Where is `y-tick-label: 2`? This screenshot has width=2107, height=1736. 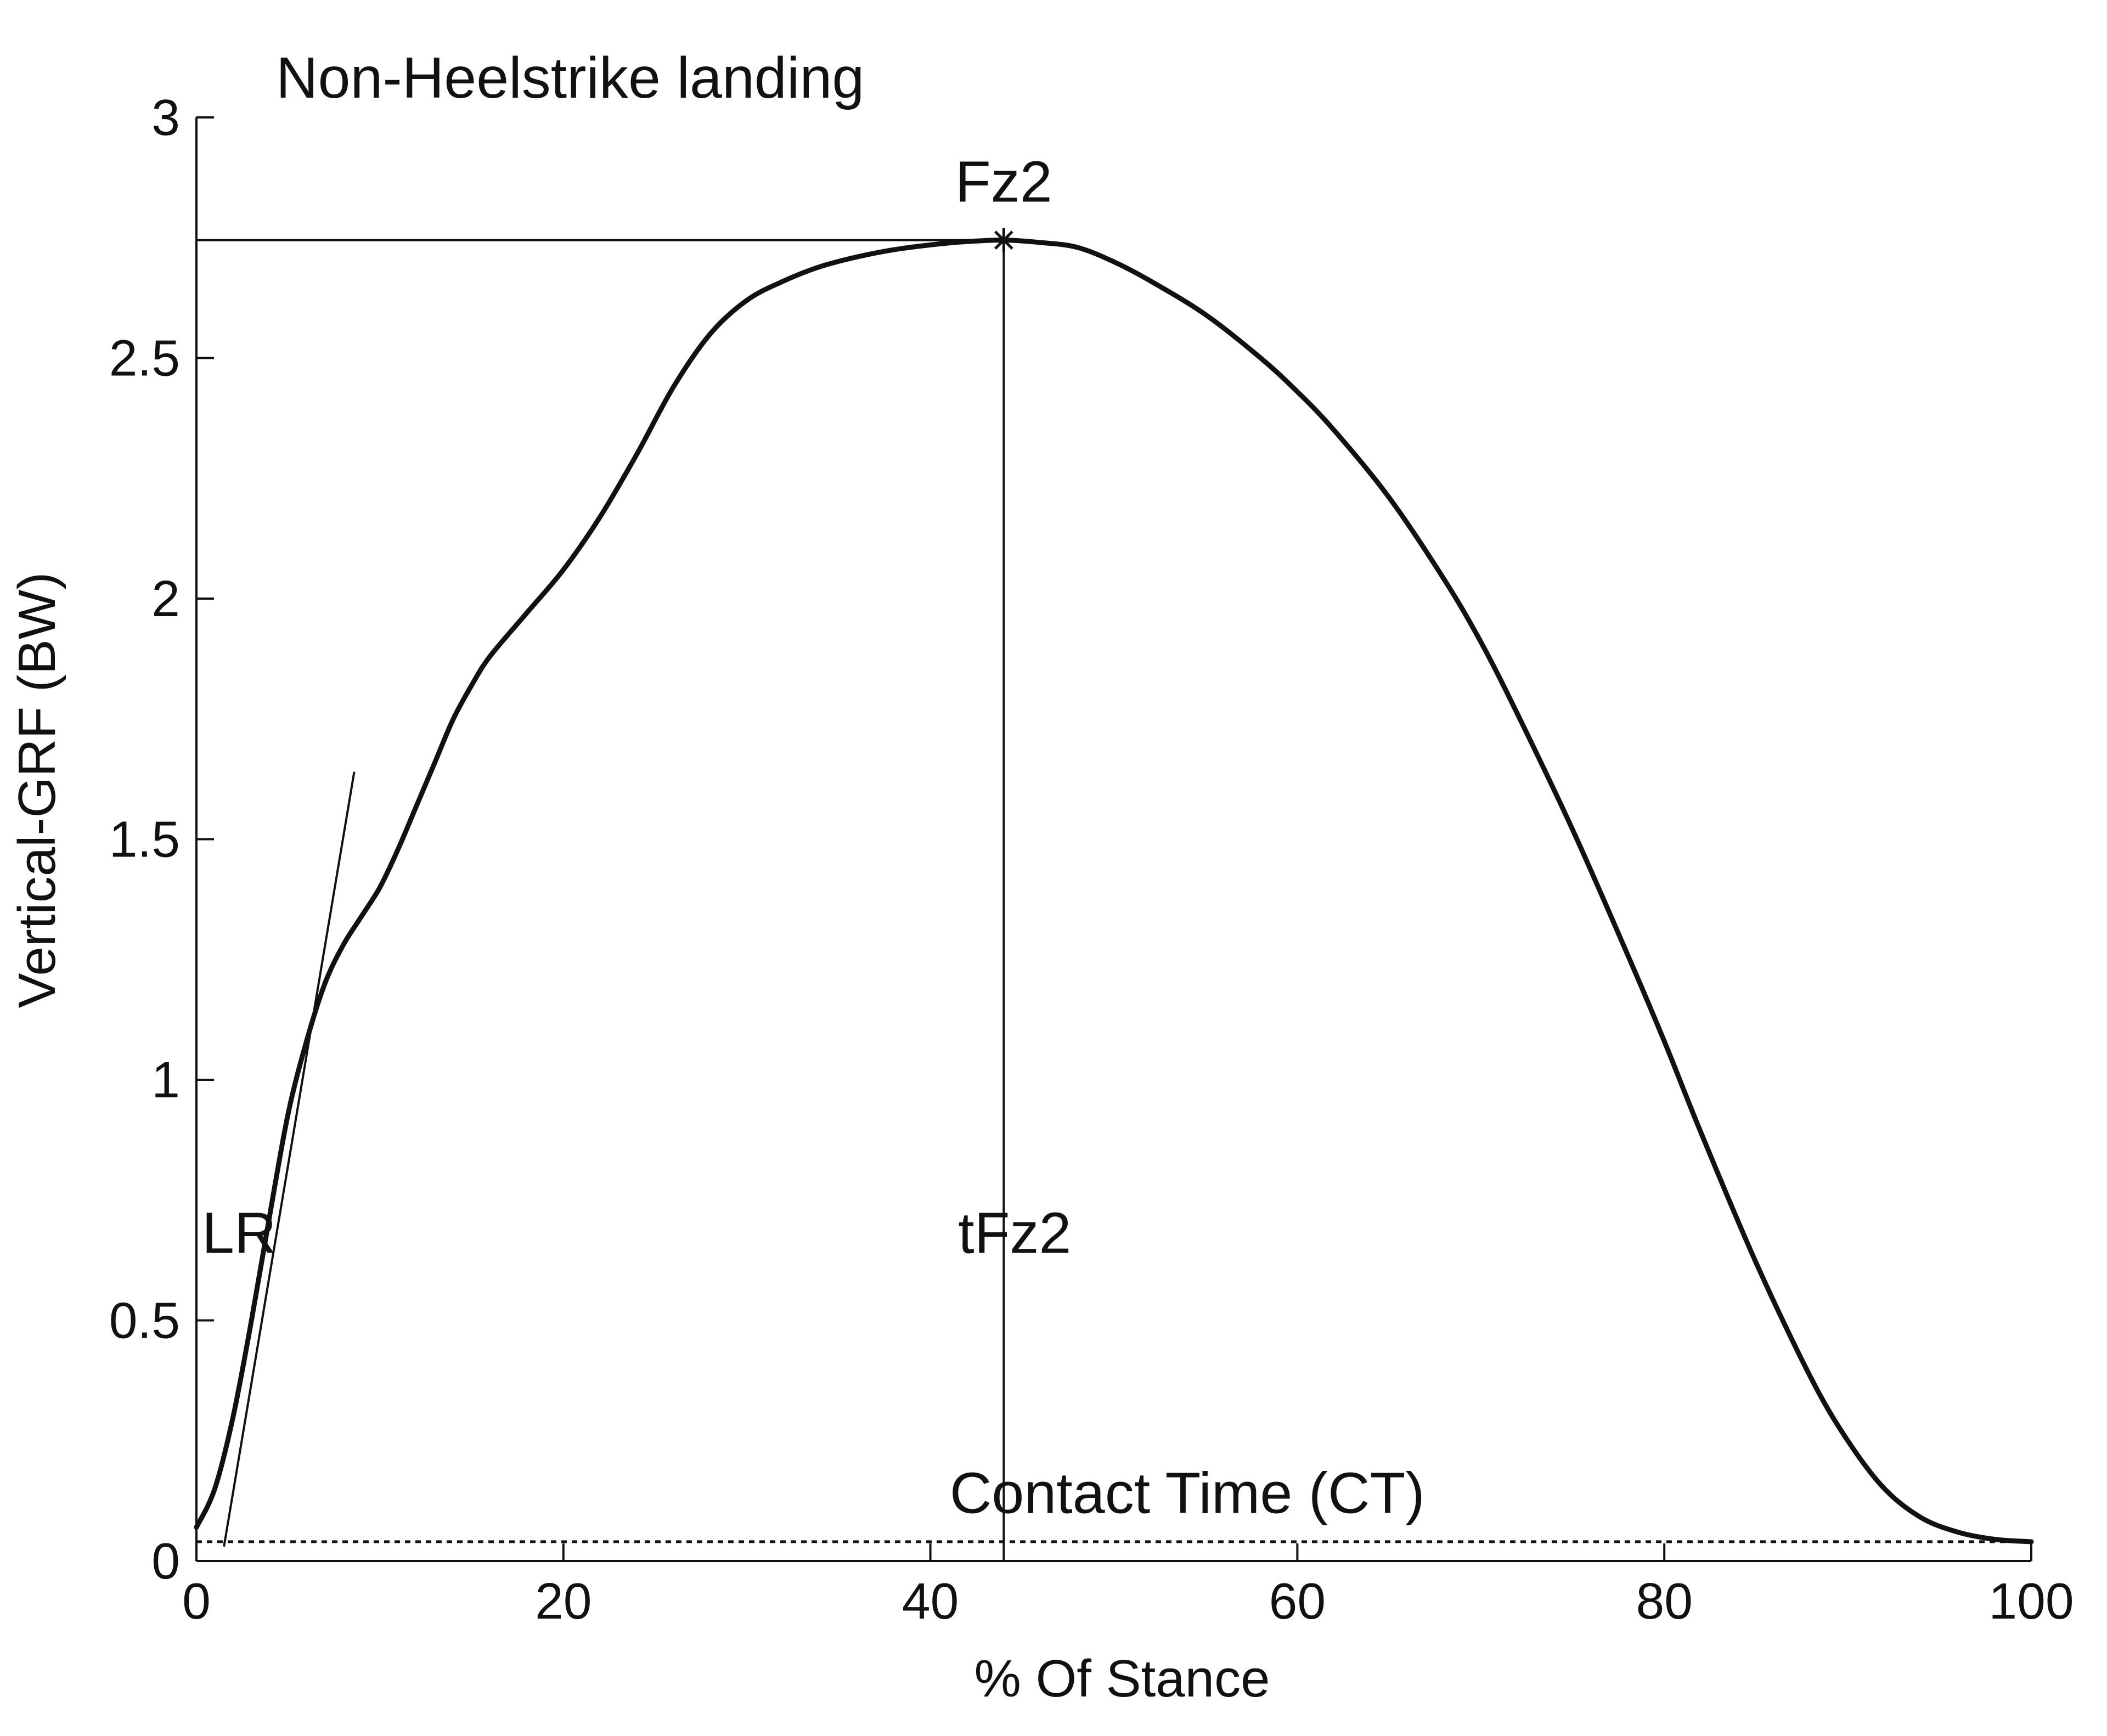
y-tick-label: 2 is located at coordinates (165, 598).